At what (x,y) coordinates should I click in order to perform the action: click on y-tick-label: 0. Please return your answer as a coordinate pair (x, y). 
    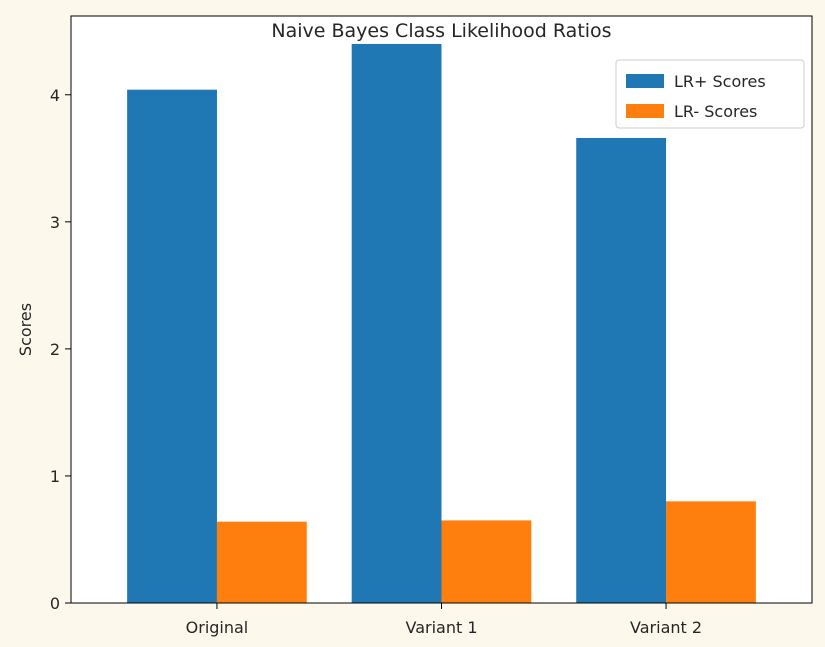
    Looking at the image, I should click on (55, 603).